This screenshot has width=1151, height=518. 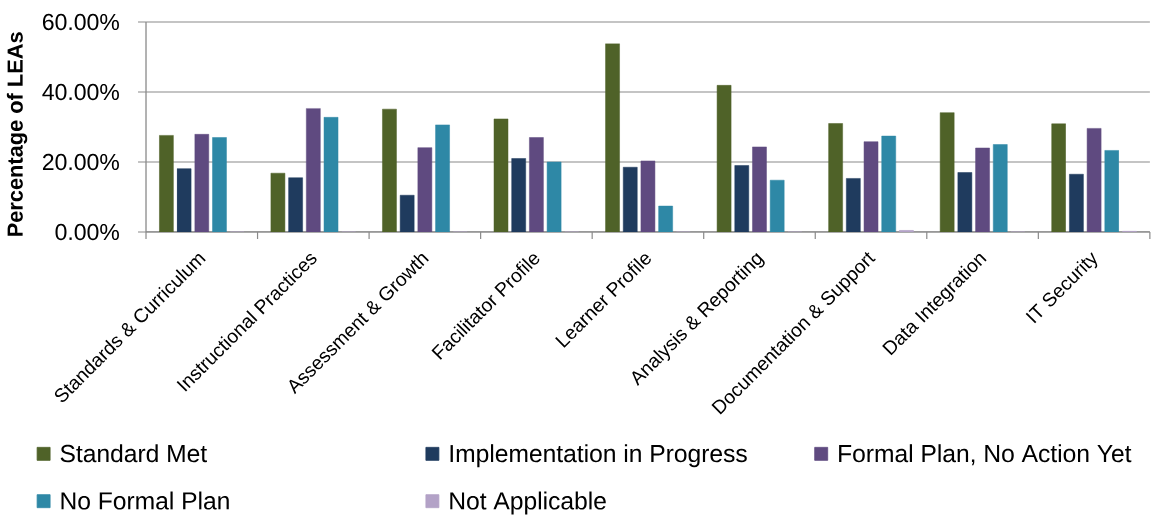 I want to click on y-tick-label: 60.00%, so click(x=80, y=22).